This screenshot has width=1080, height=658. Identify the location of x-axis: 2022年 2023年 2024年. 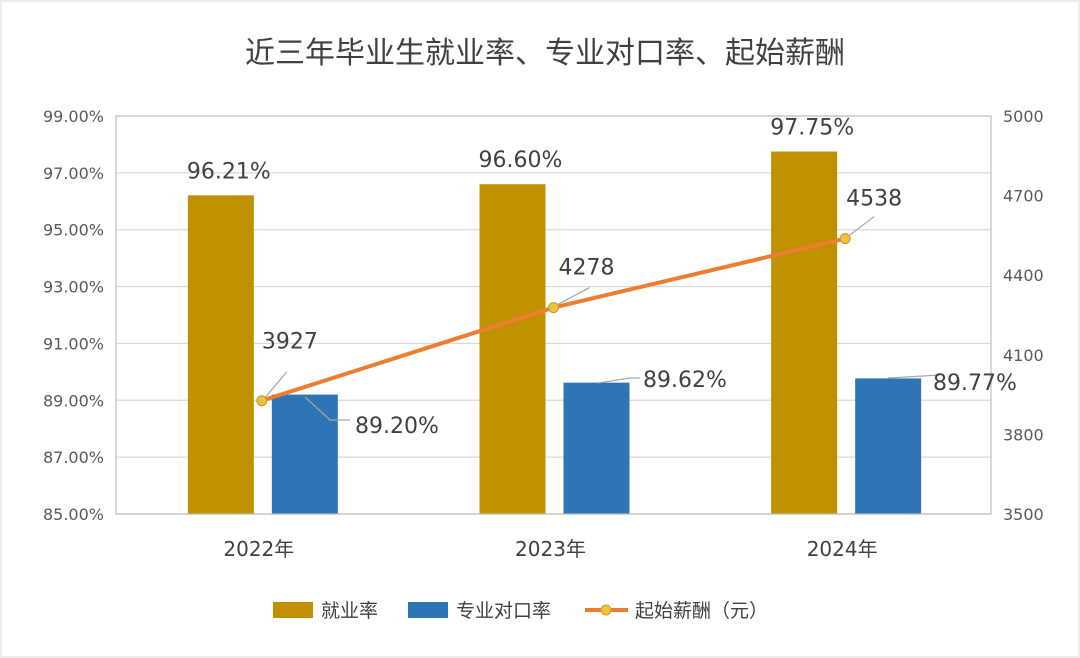
(550, 549).